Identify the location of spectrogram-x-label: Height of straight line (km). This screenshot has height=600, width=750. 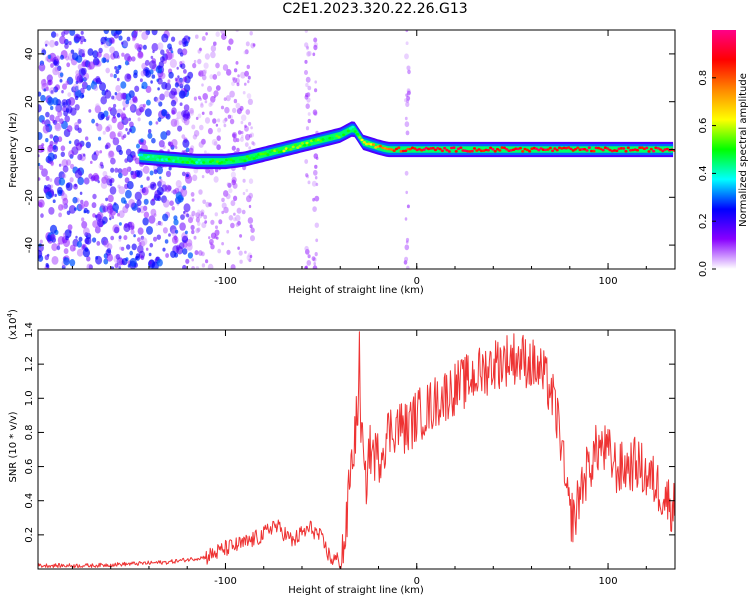
(356, 290).